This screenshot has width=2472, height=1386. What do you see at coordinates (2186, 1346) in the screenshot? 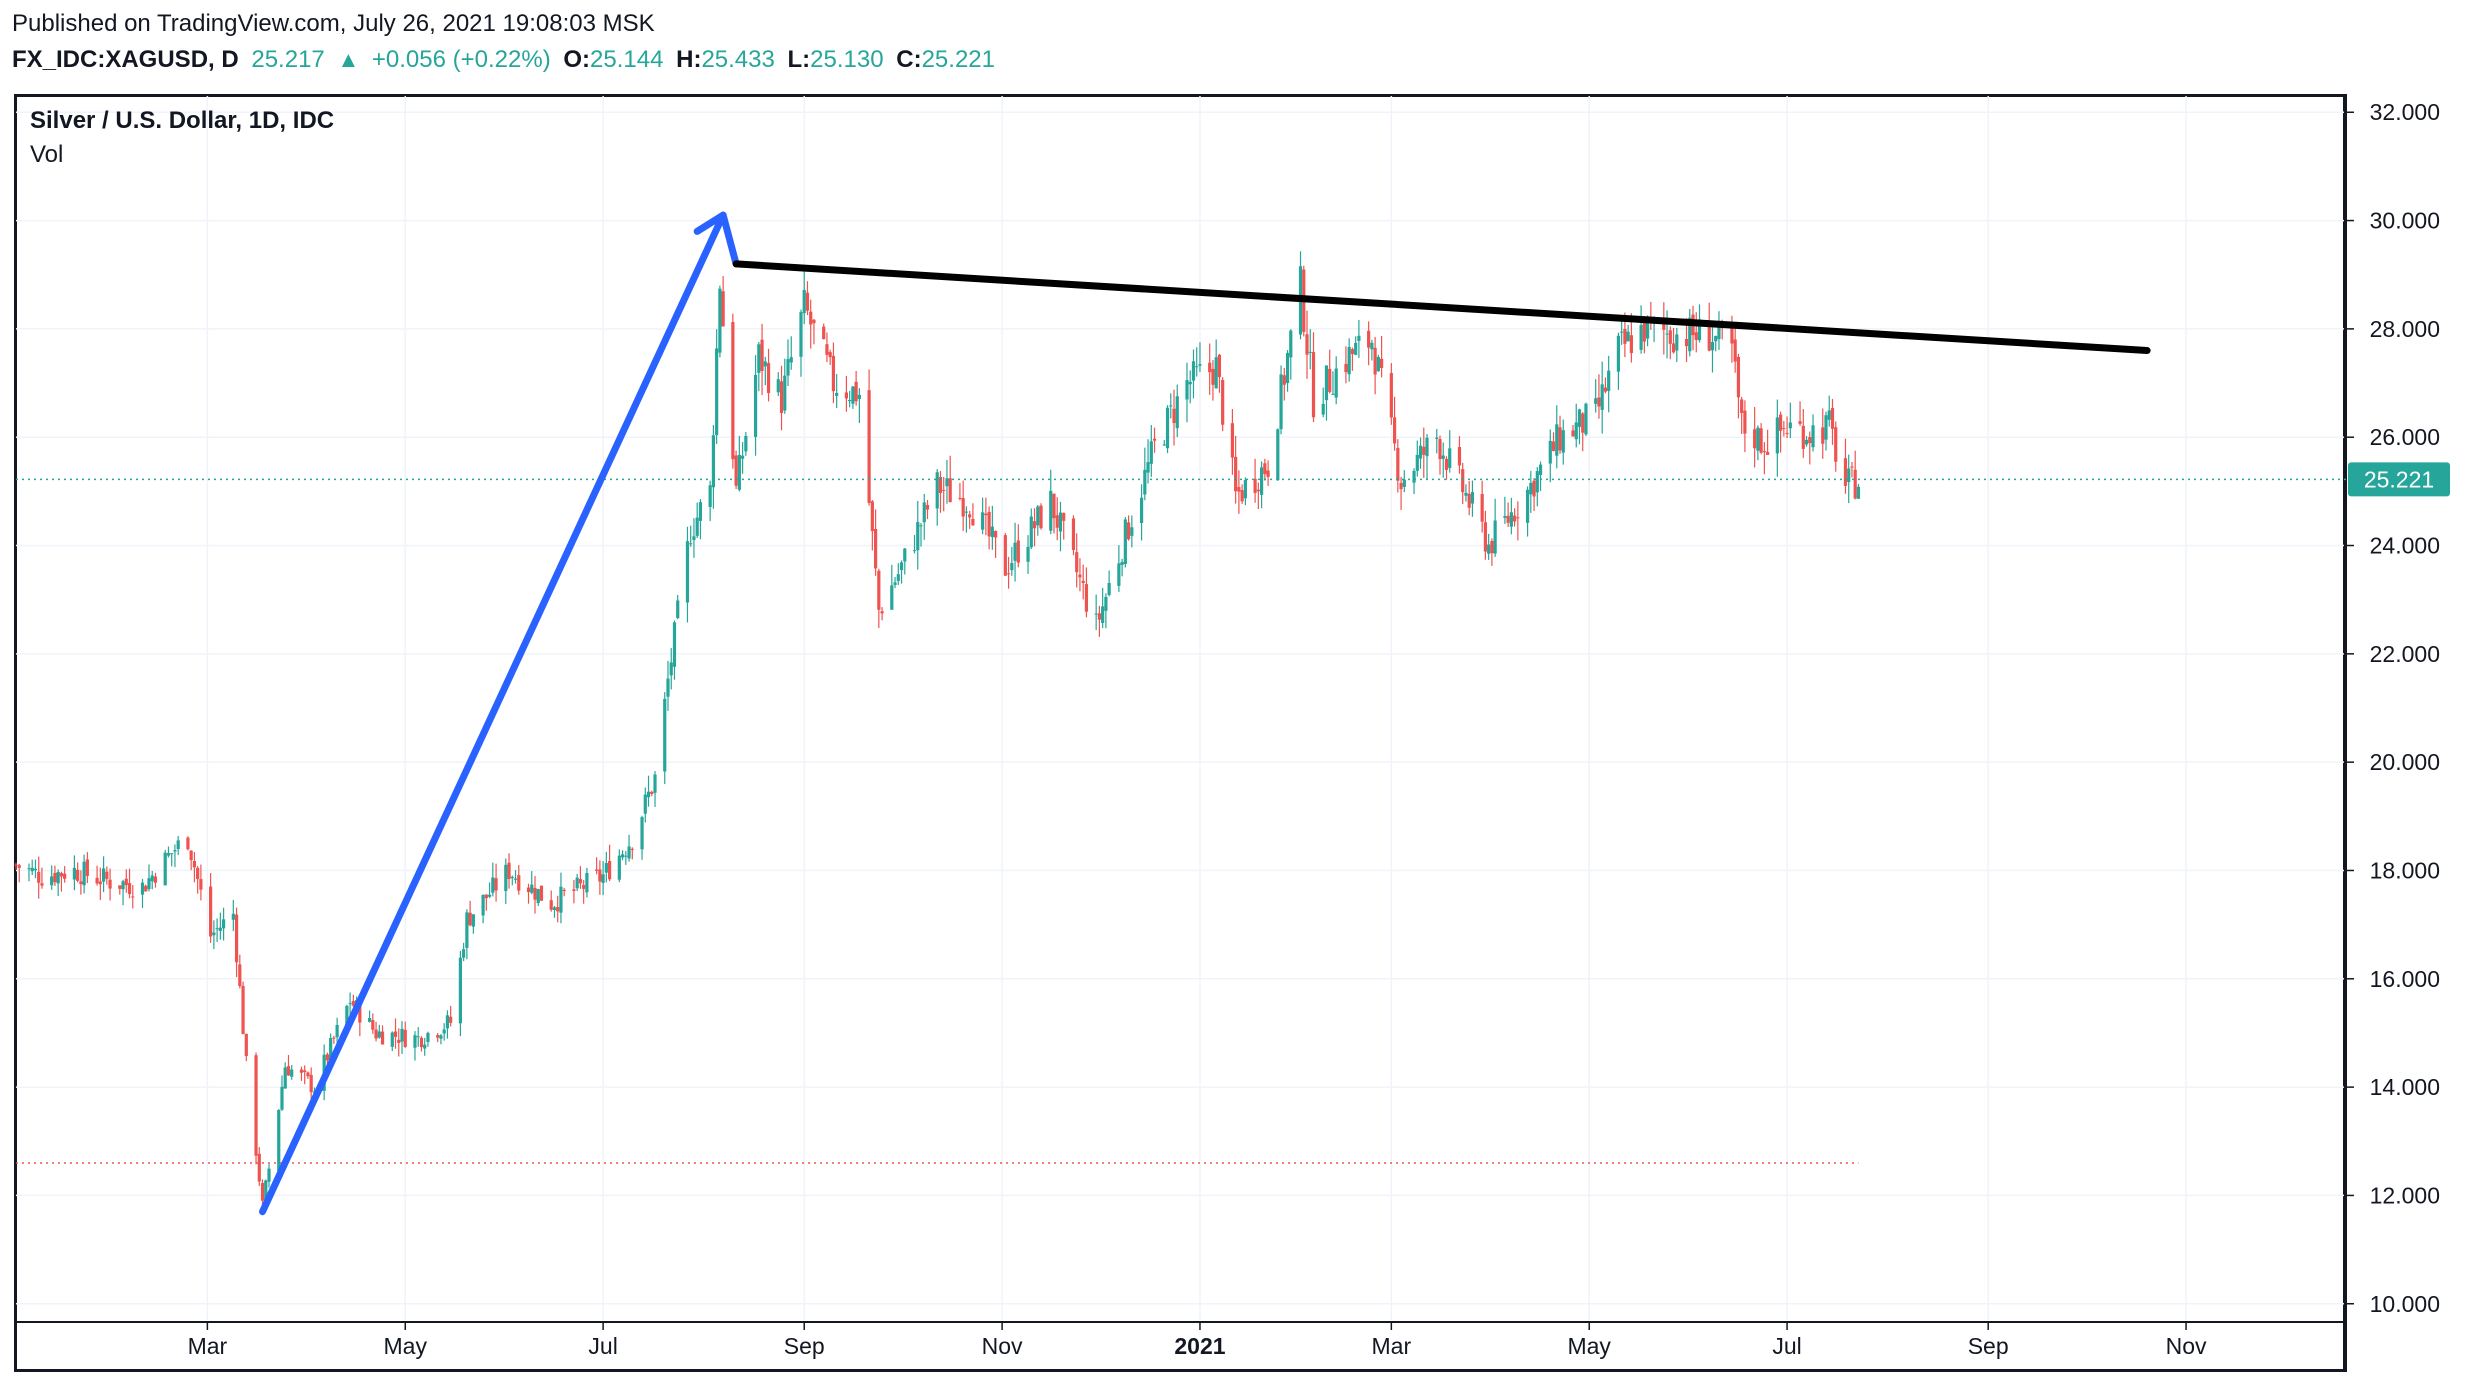
I see `x-tick-label: Nov` at bounding box center [2186, 1346].